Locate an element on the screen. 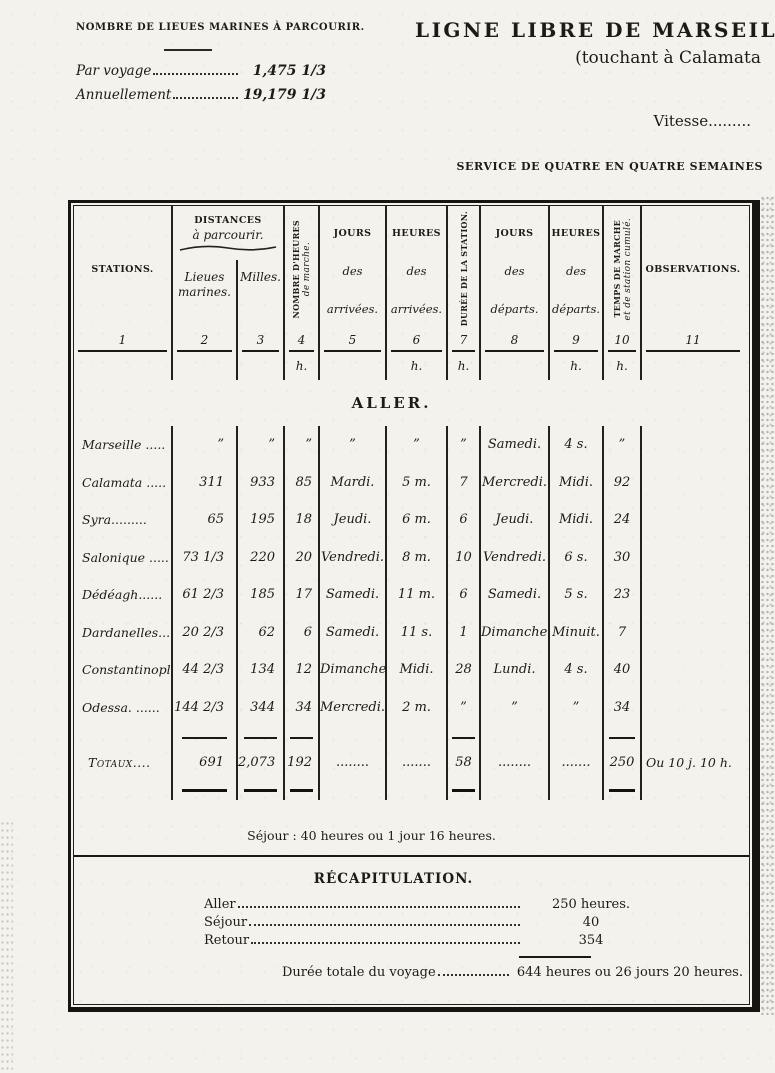 The width and height of the screenshot is (775, 1073). value-cell: 17 is located at coordinates (300, 595).